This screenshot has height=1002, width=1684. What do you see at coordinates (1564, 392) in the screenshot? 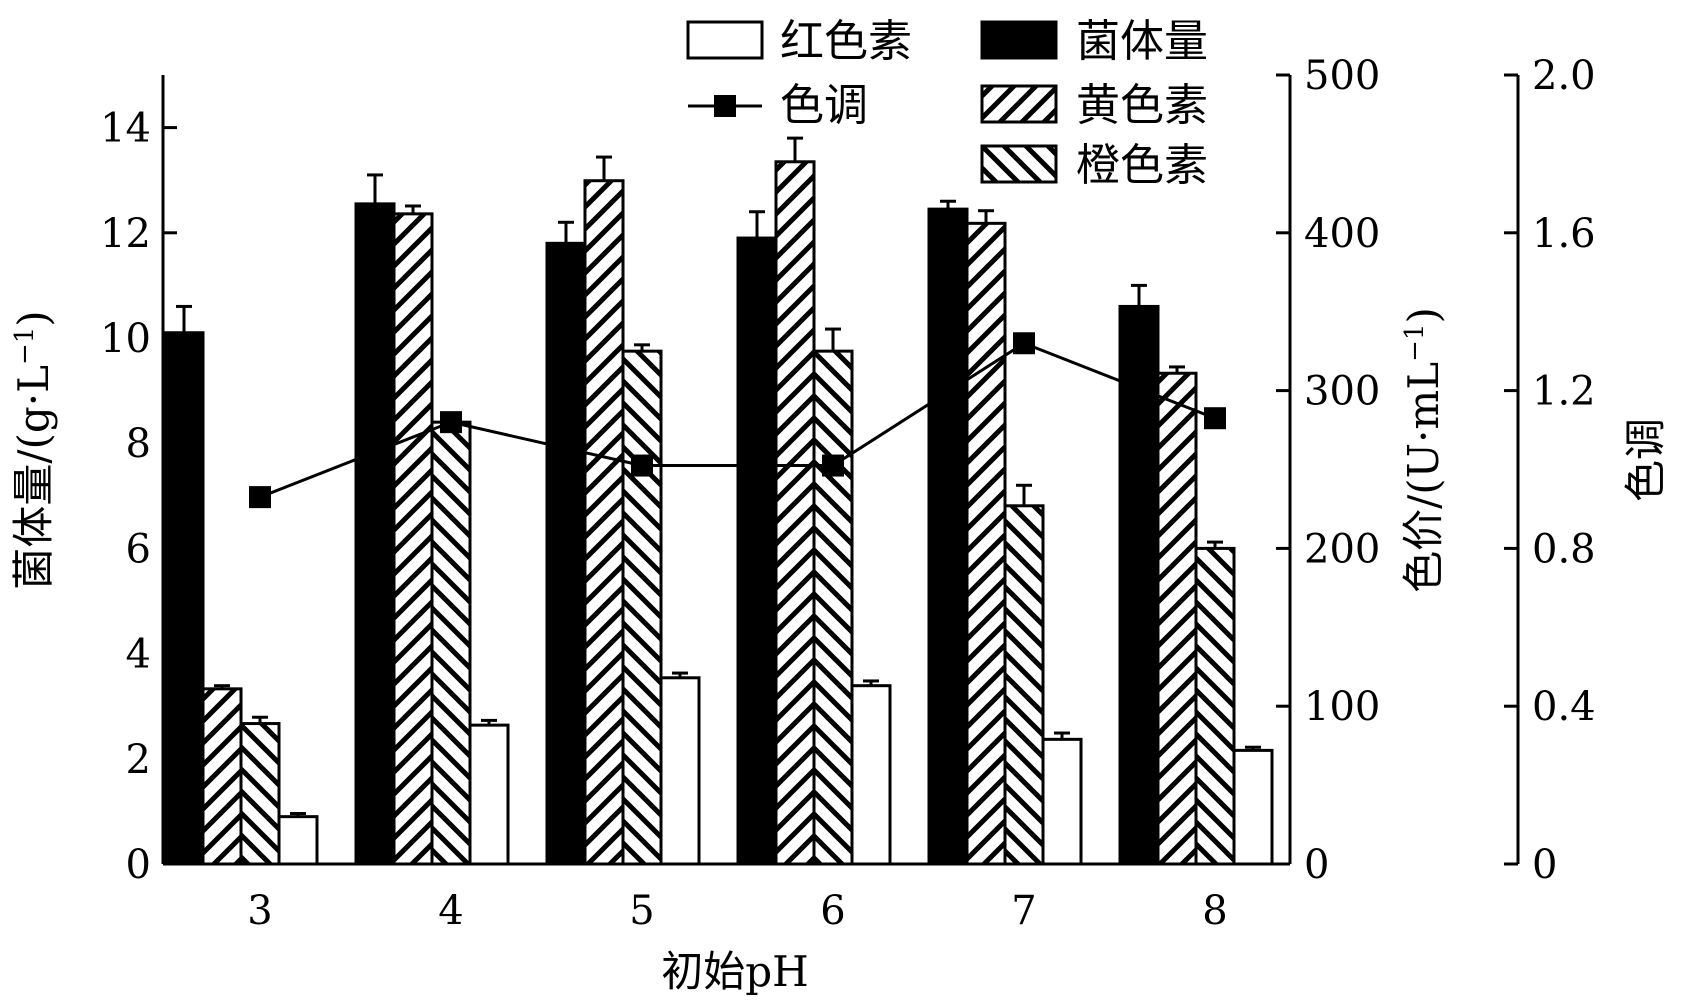
I see `hue-axis-tick-label: 1.2` at bounding box center [1564, 392].